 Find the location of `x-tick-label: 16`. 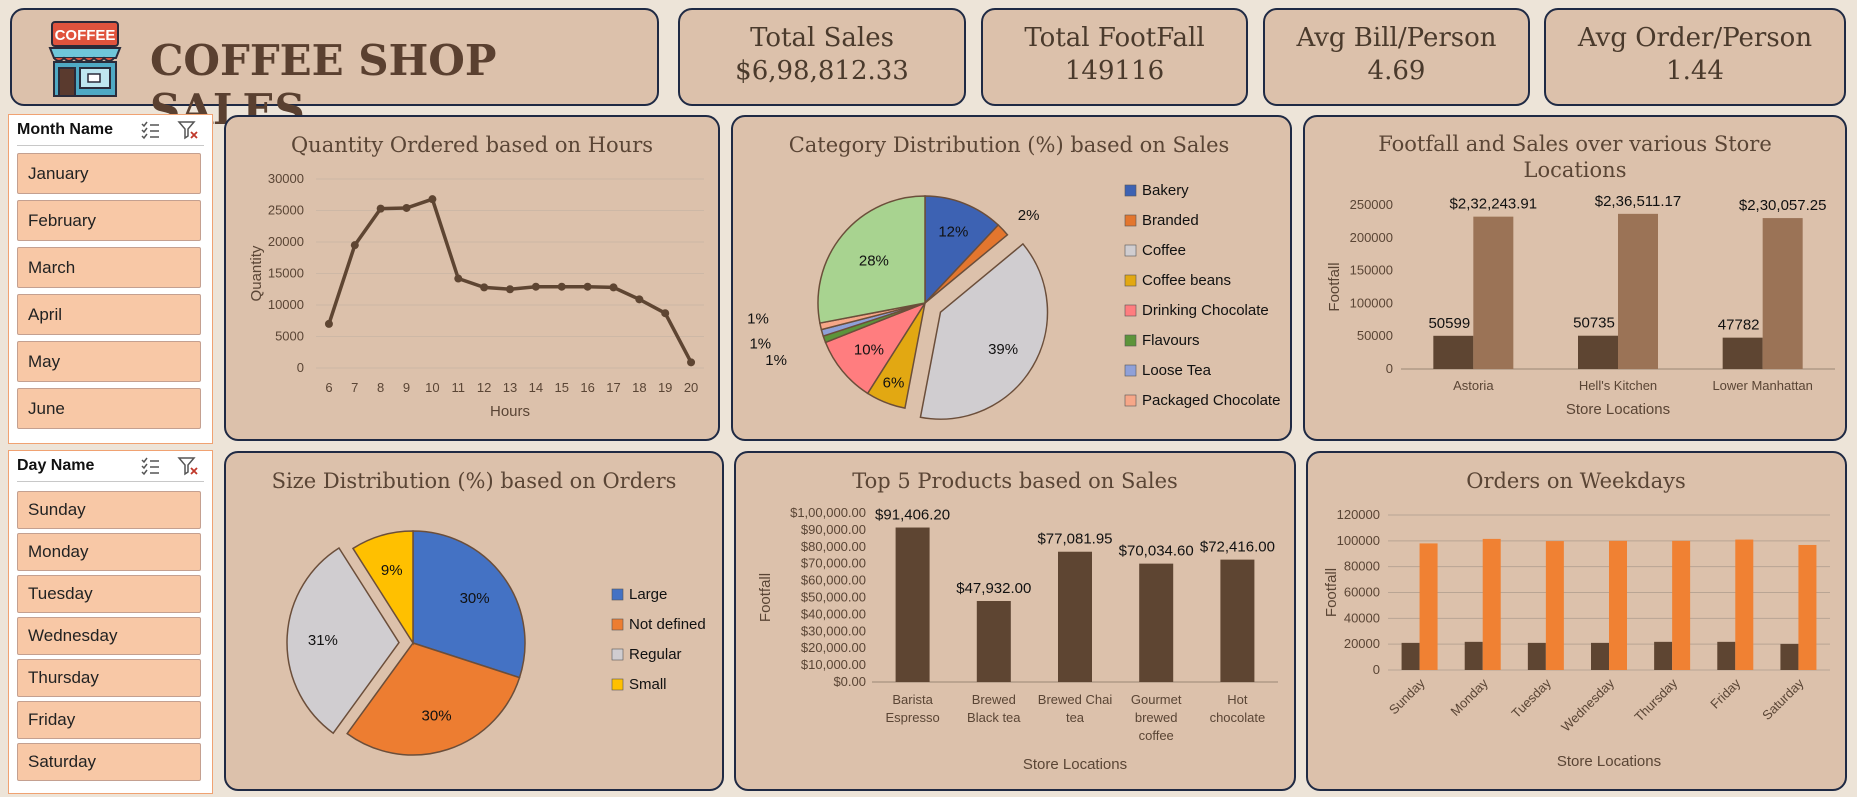

x-tick-label: 16 is located at coordinates (587, 387).